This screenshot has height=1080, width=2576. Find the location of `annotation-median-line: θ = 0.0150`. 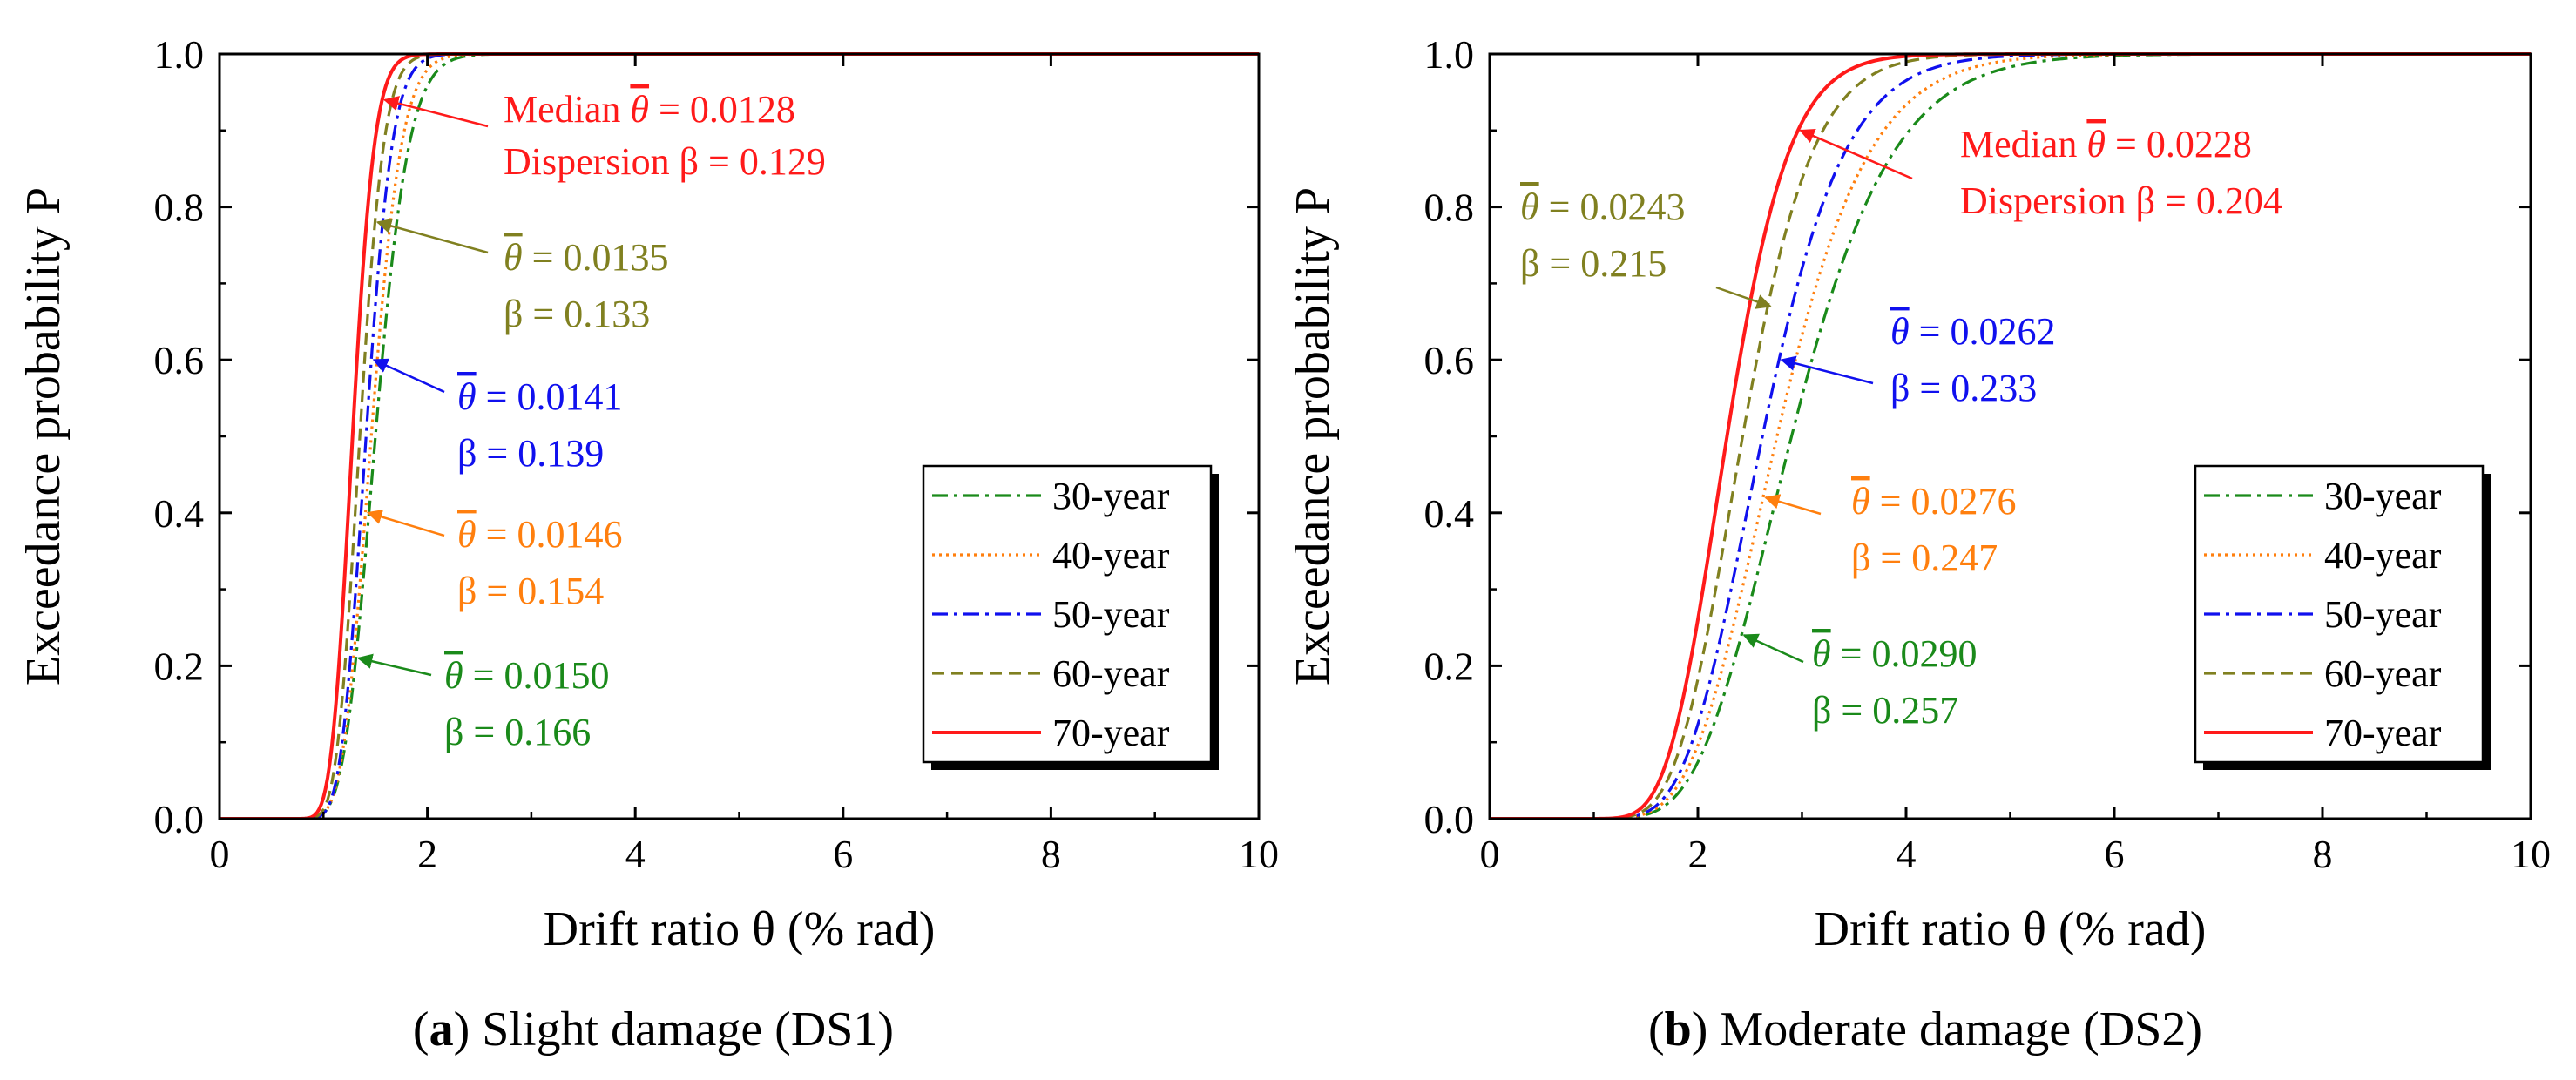

annotation-median-line: θ = 0.0150 is located at coordinates (526, 675).